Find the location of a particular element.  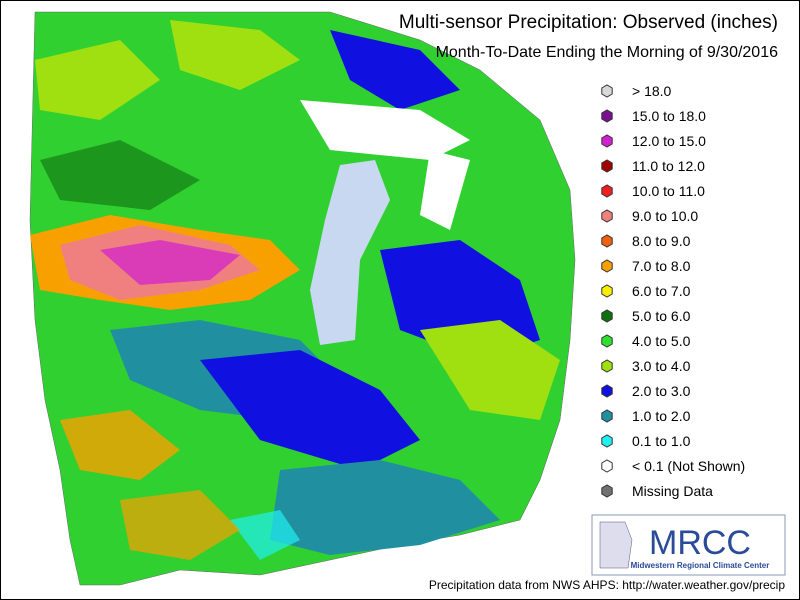

legend-label: 1.0 to 2.0 is located at coordinates (661, 416).